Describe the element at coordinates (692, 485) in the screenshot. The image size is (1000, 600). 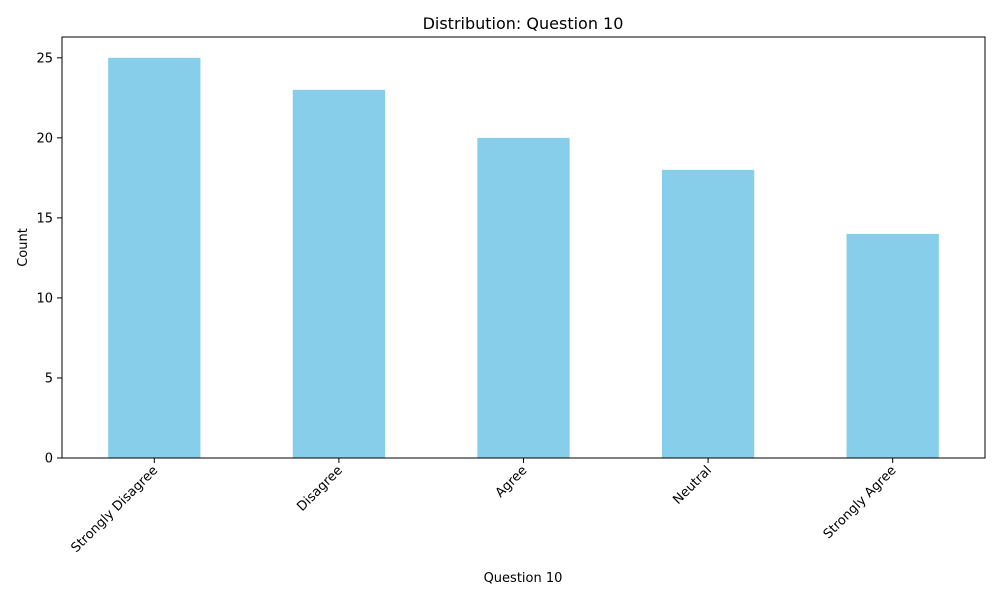
I see `x-tick-label: Neutral` at that location.